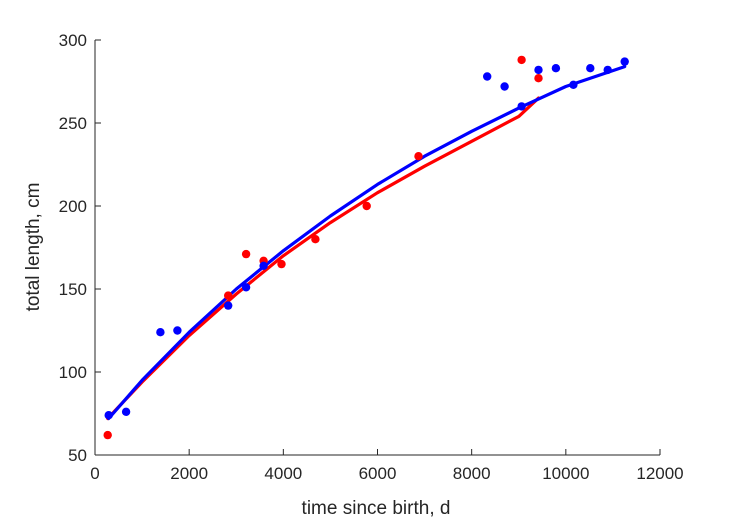 This screenshot has height=521, width=729. Describe the element at coordinates (73, 206) in the screenshot. I see `y-tick-label: 200` at that location.